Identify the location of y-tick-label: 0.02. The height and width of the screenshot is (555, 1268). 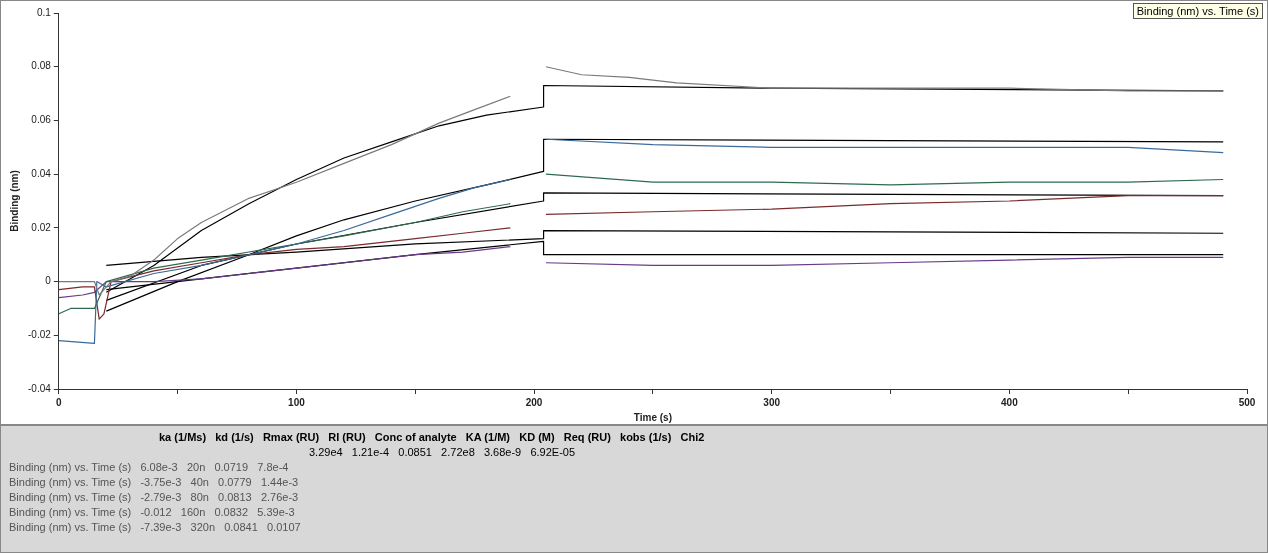
(41, 227).